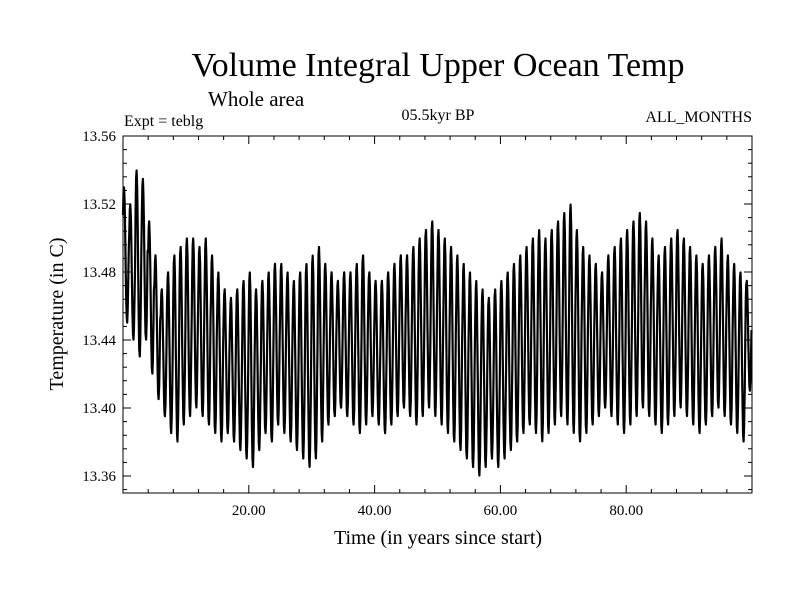 The width and height of the screenshot is (800, 600). I want to click on expt-label: Expt = teblg, so click(163, 121).